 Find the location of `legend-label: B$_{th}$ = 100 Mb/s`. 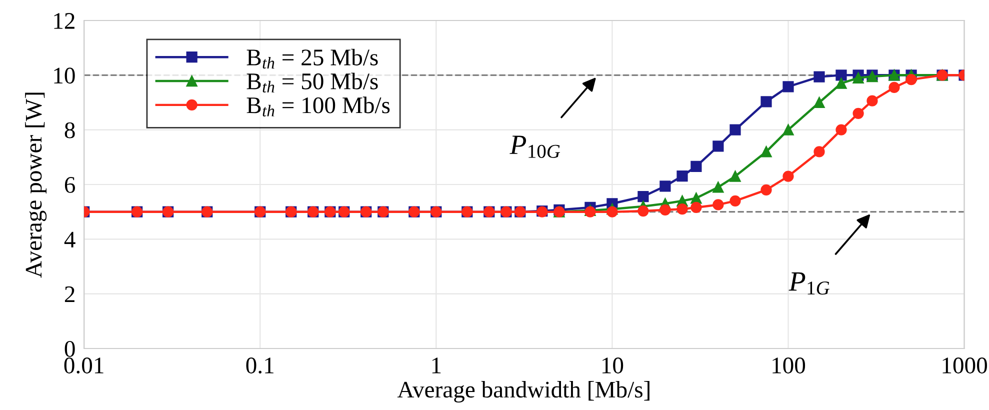

legend-label: B$_{th}$ = 100 Mb/s is located at coordinates (318, 106).